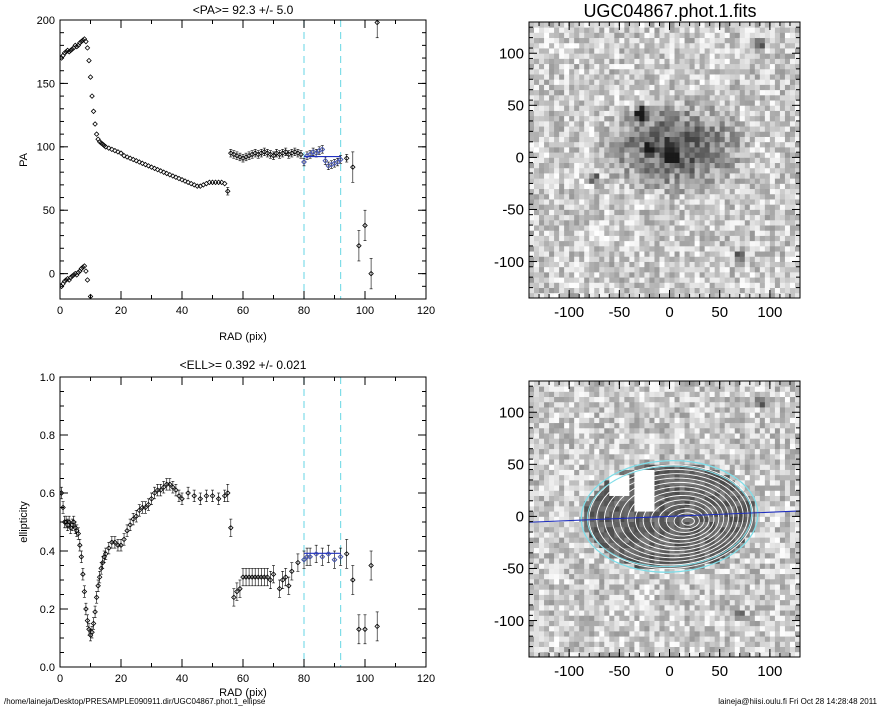 This screenshot has height=708, width=885. I want to click on y-tick-label: 0.2, so click(47, 610).